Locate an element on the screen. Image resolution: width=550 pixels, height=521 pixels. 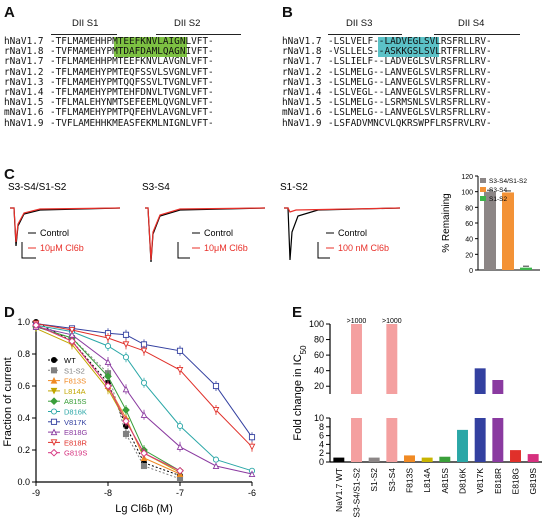
species-name: hNaV1.9 is located at coordinates (24, 123).